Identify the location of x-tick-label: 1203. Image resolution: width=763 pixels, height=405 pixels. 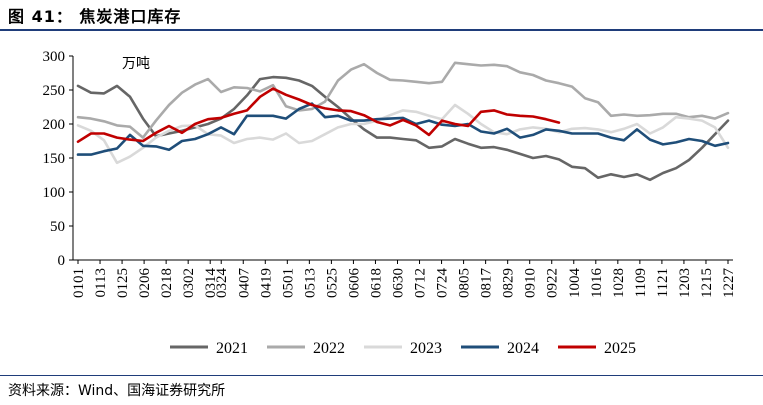
(685, 283).